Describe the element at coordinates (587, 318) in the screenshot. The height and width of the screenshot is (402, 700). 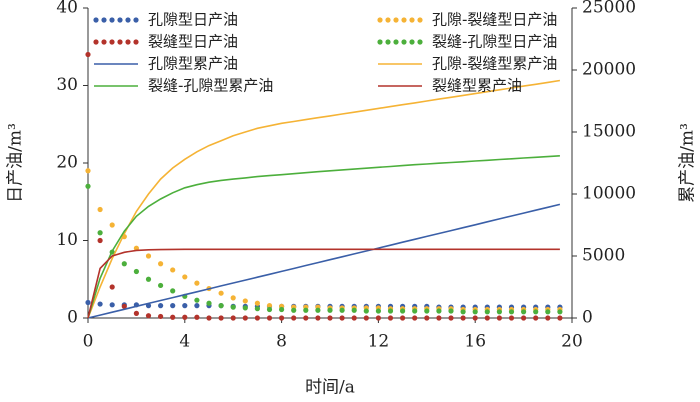
I see `y2-tick-label: 0` at that location.